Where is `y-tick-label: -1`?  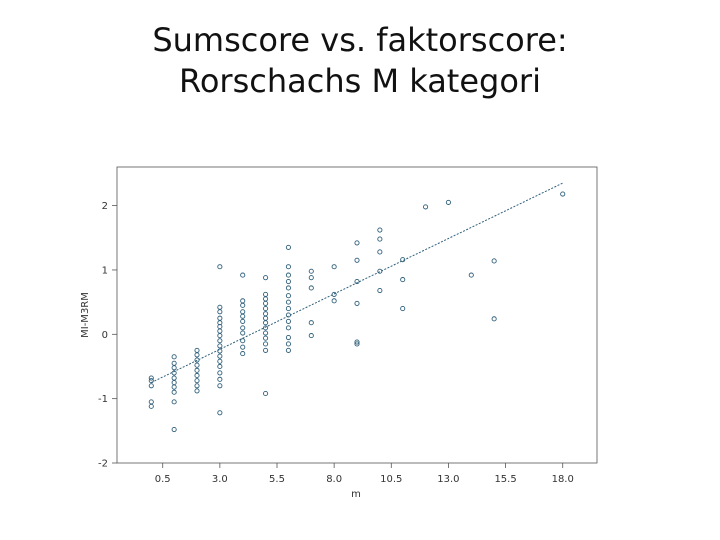 y-tick-label: -1 is located at coordinates (103, 399).